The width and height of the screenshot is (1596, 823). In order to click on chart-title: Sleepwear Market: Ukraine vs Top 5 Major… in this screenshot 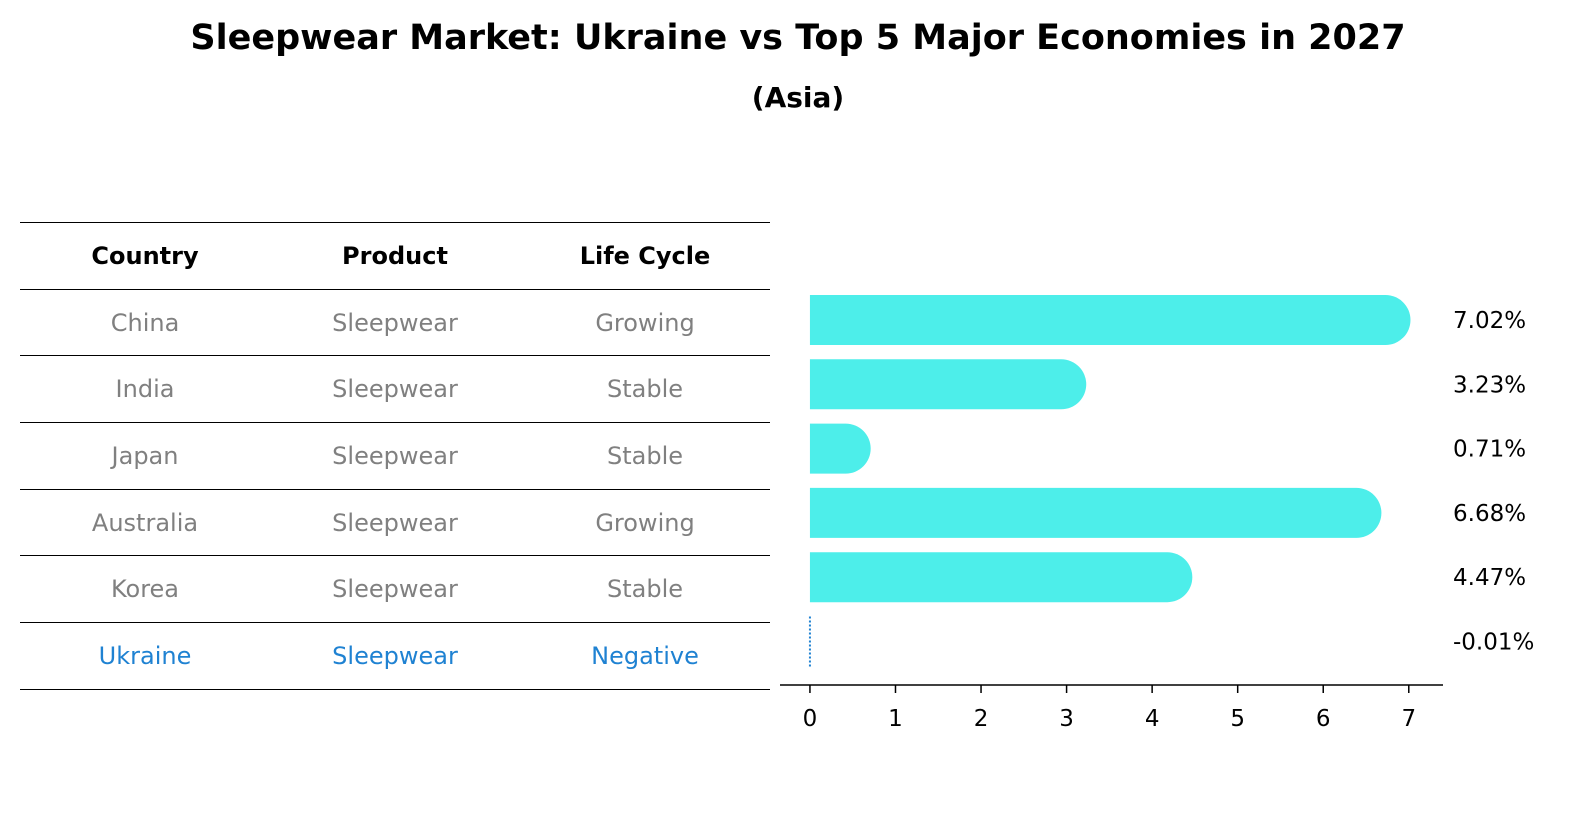, I will do `click(798, 38)`.